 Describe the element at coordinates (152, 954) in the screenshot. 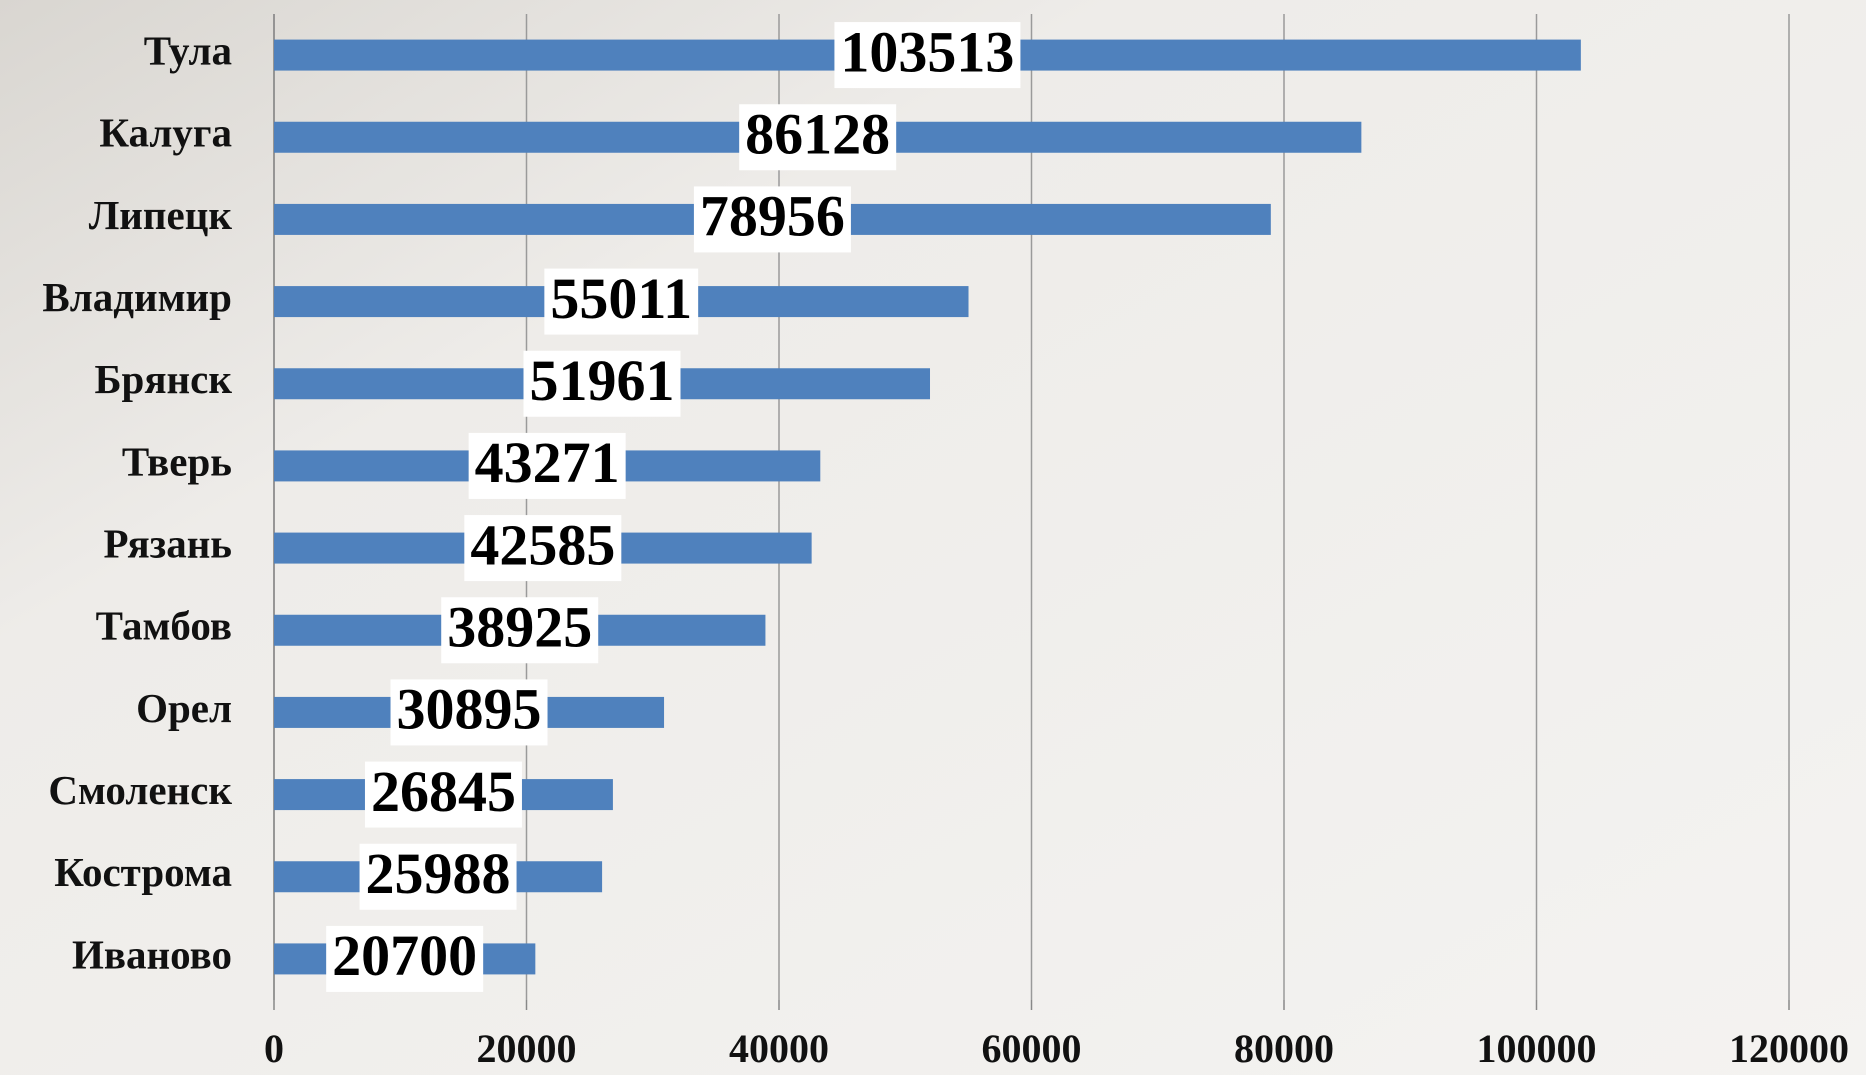

I see `y-tick-label: Иваново` at that location.